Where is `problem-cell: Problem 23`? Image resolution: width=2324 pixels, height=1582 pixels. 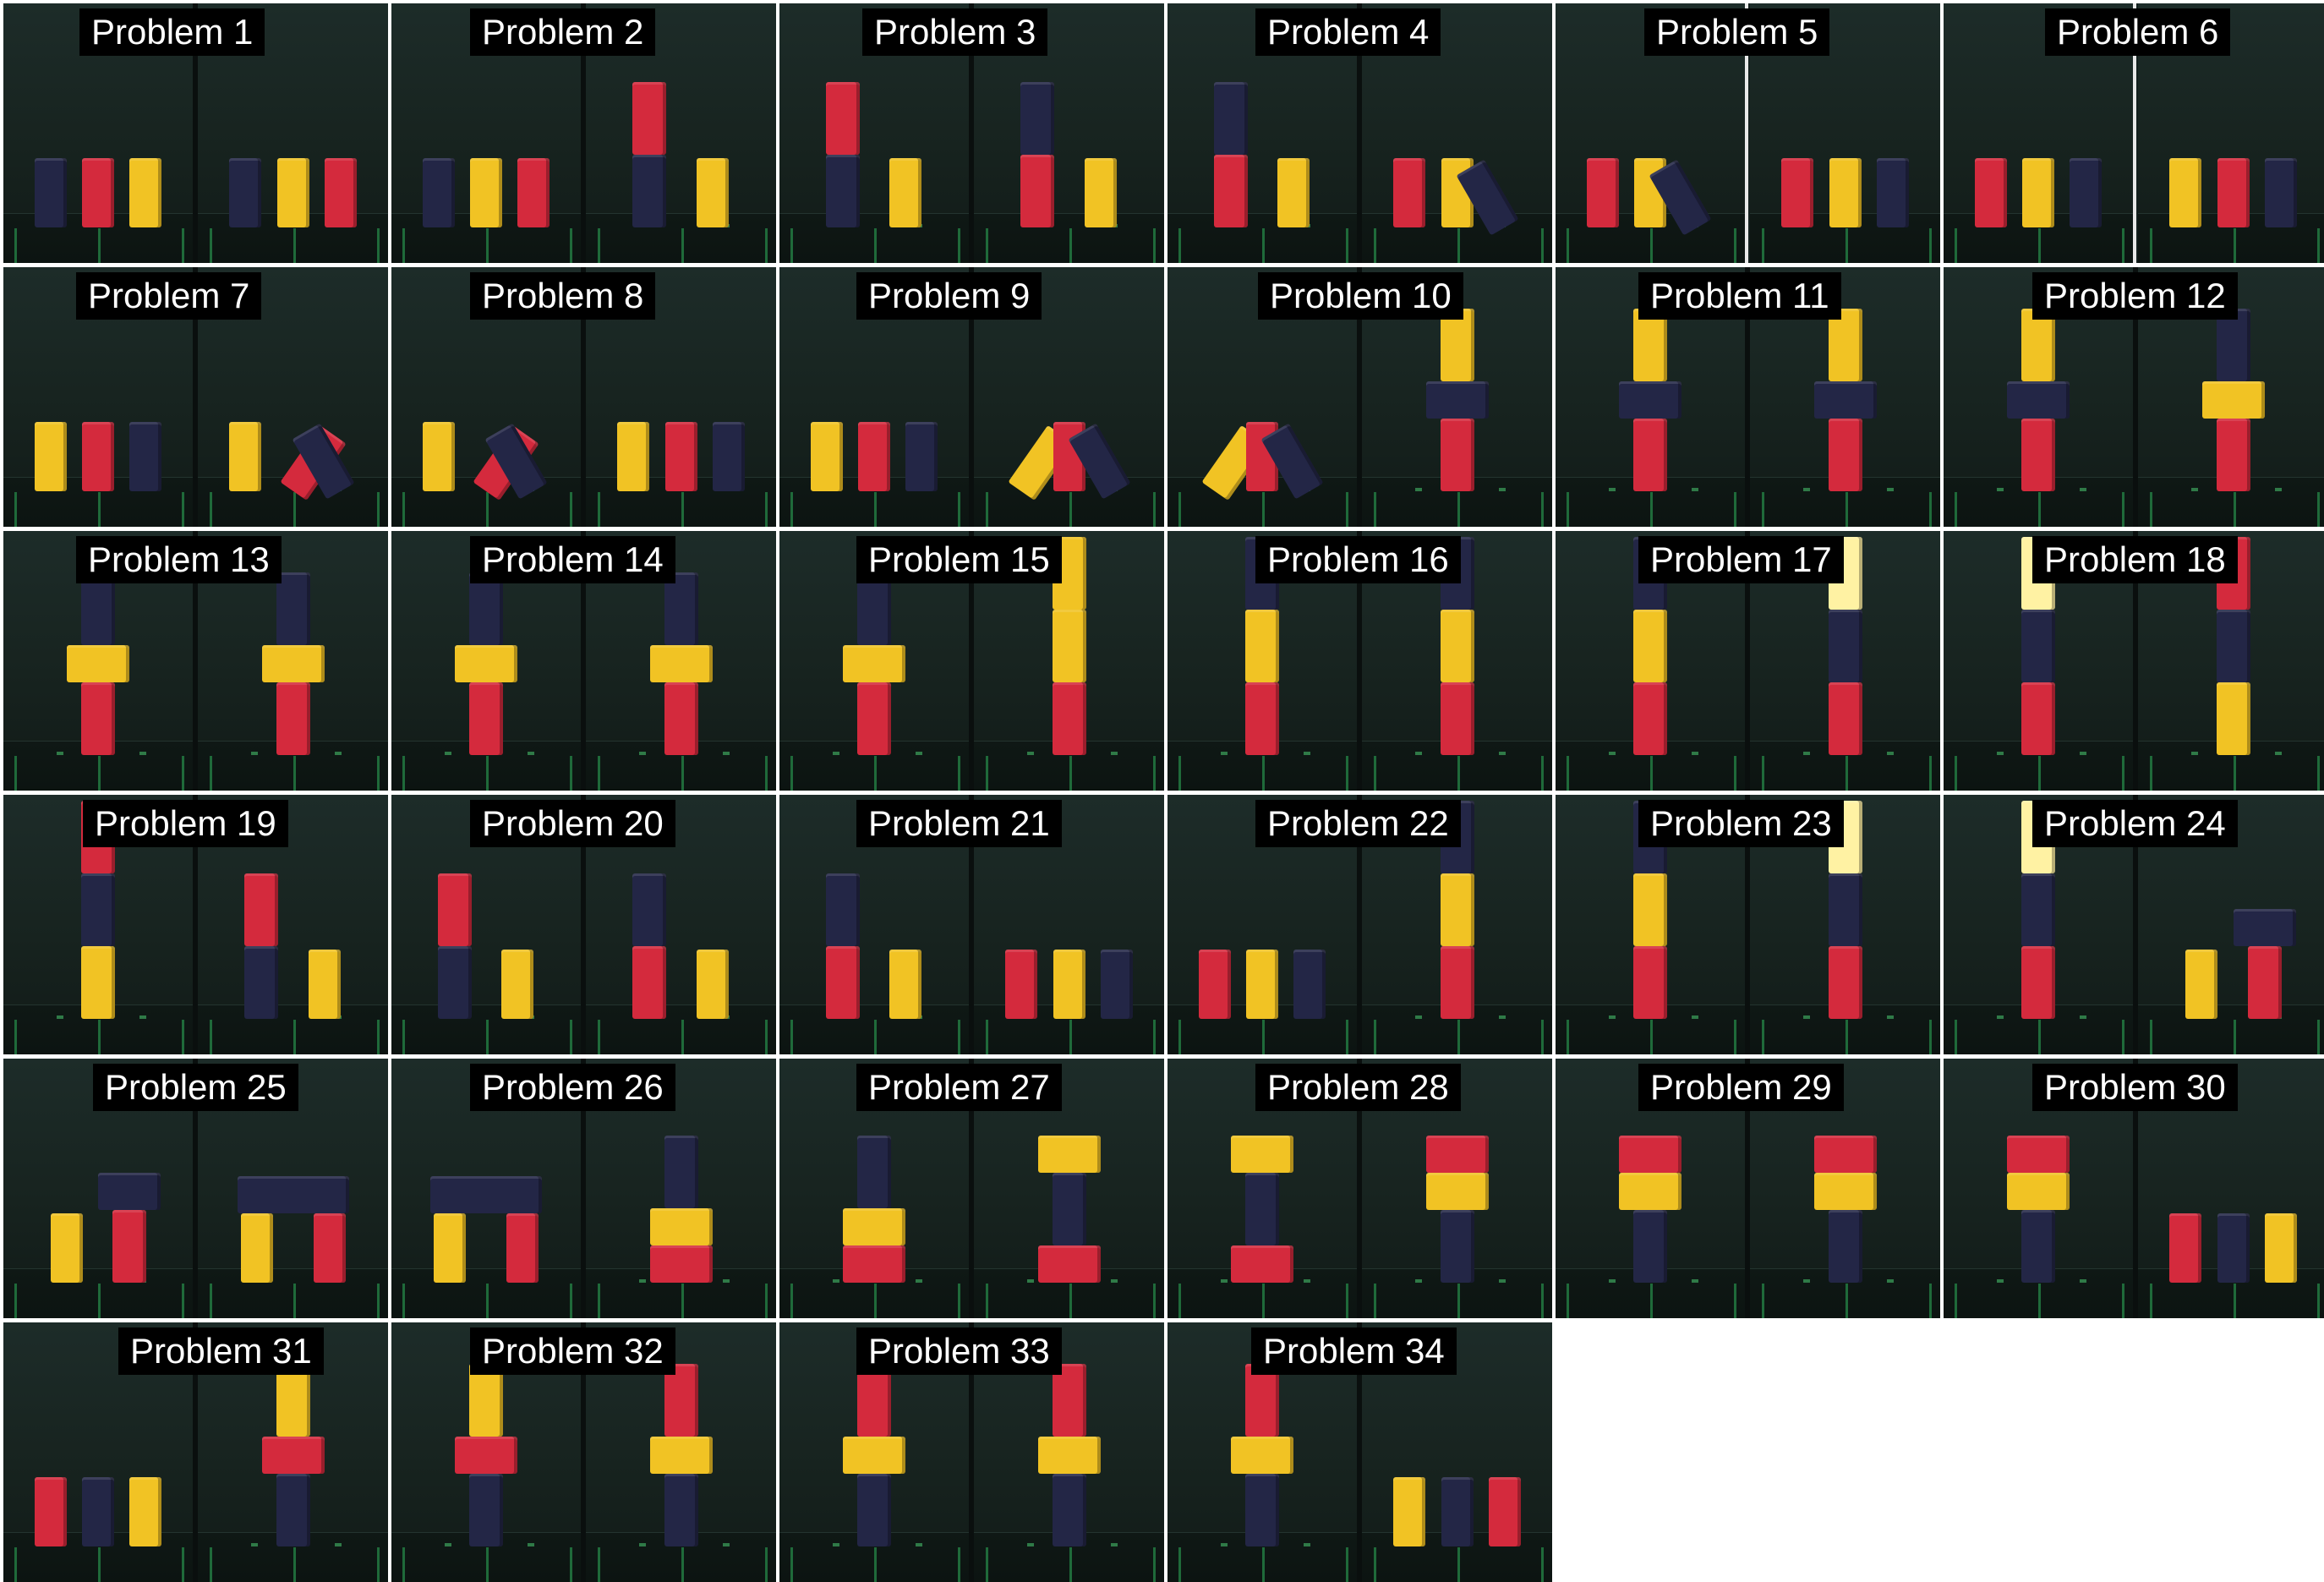 problem-cell: Problem 23 is located at coordinates (1748, 924).